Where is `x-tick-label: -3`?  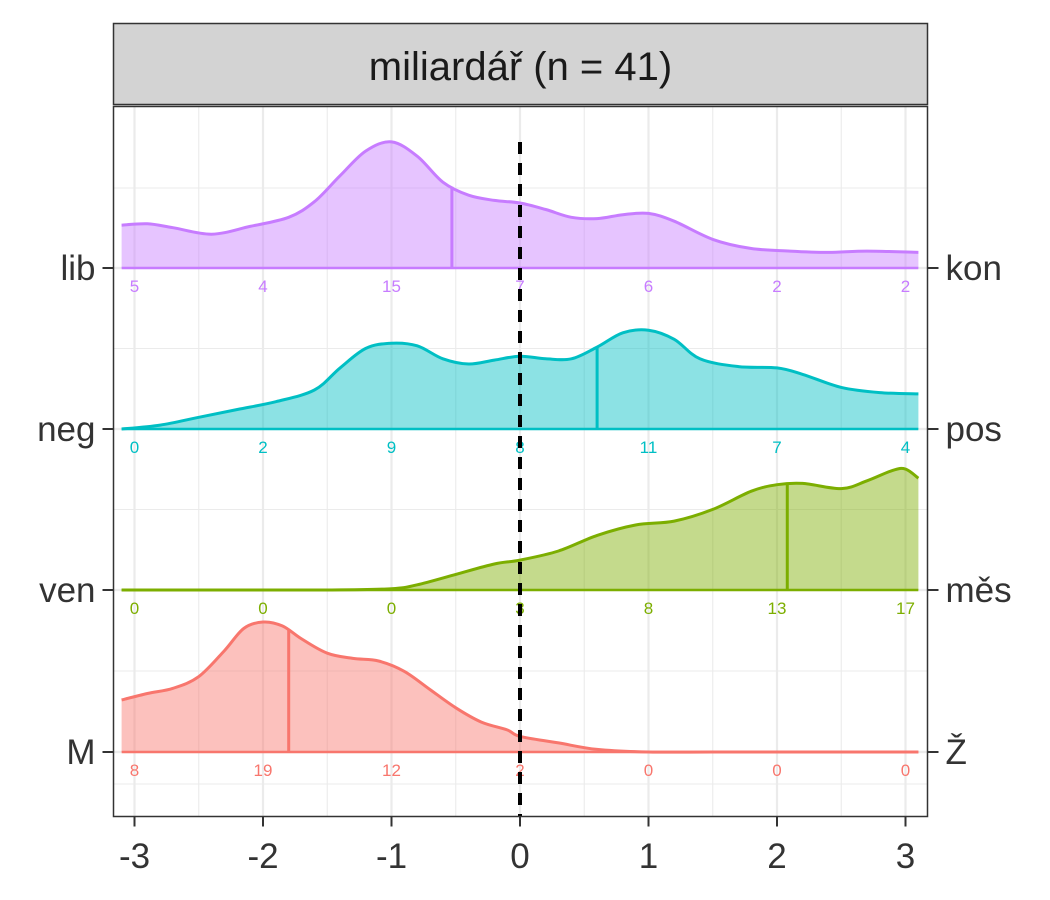 x-tick-label: -3 is located at coordinates (134, 856).